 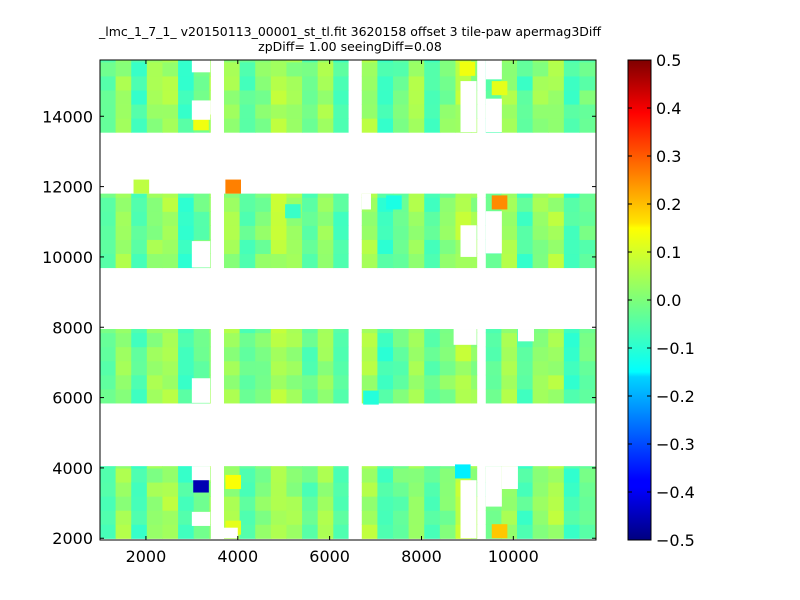 I want to click on y-tick-label: 6000, so click(x=72, y=398).